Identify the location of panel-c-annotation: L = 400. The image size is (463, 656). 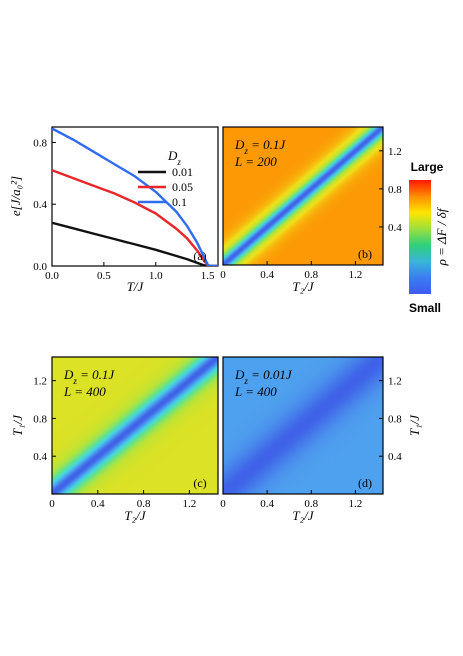
(84, 391).